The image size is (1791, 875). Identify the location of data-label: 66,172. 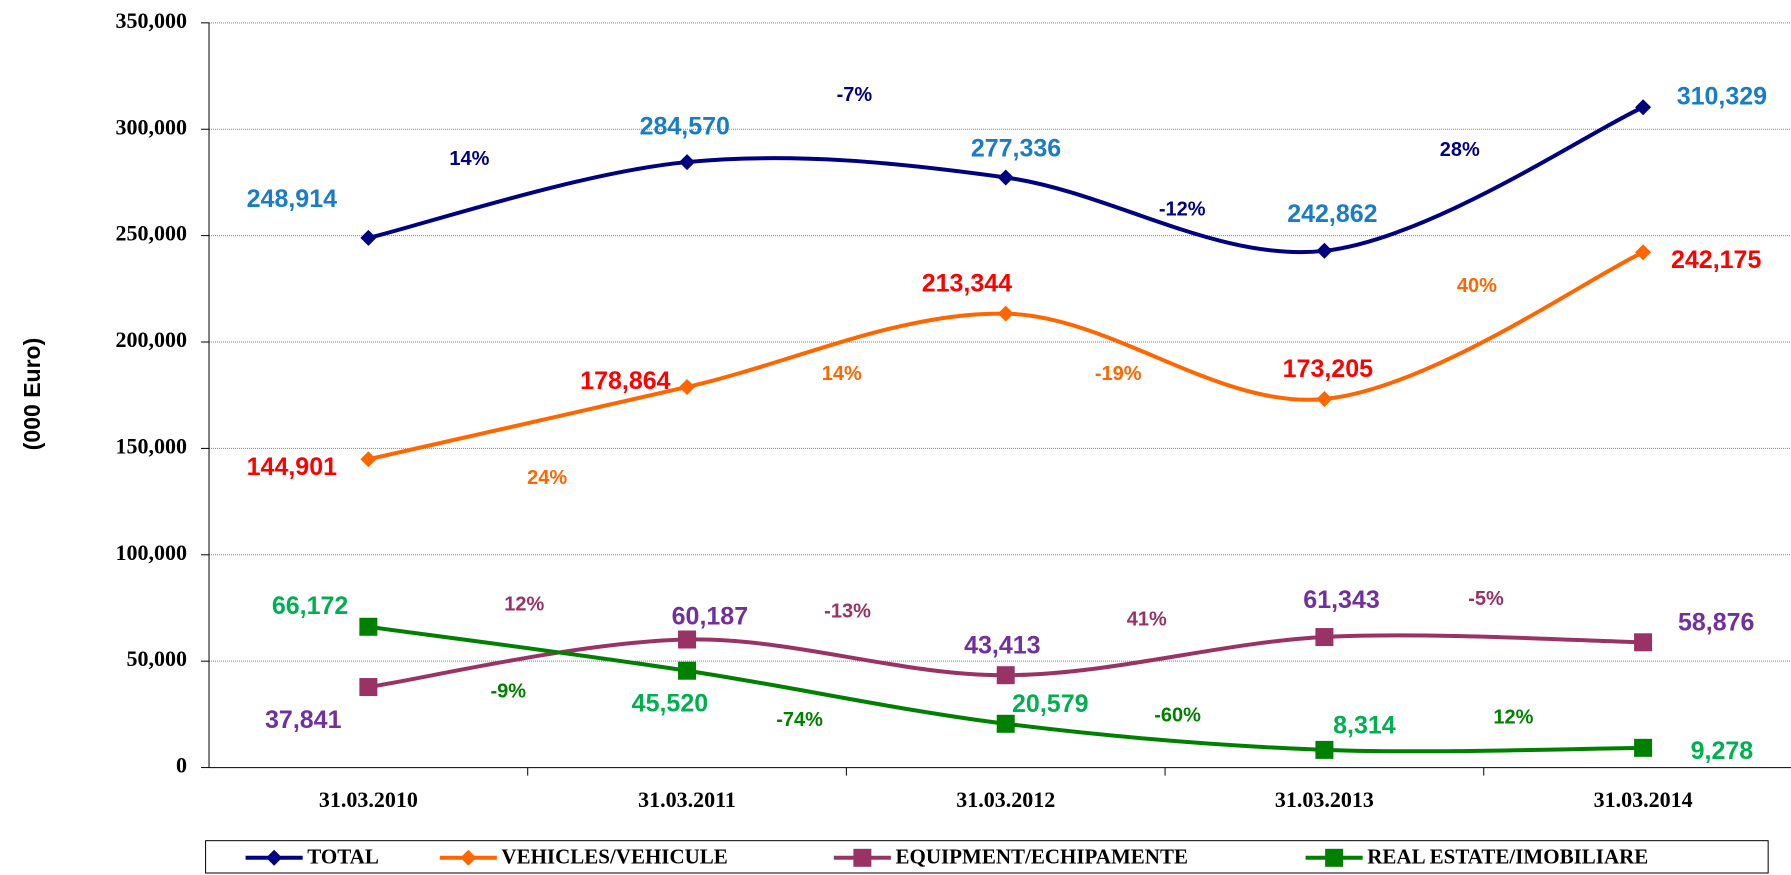
(310, 606).